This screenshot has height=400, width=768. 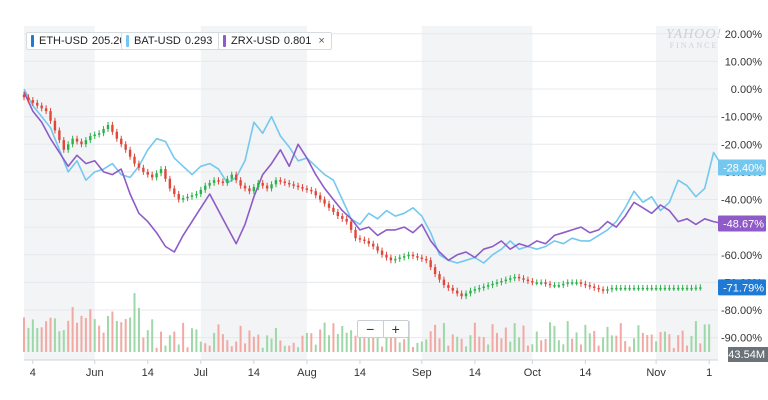 I want to click on legend-chip-bat: BAT-USD 0.293 ×, so click(x=177, y=41).